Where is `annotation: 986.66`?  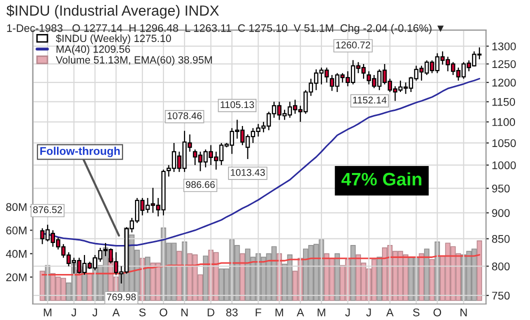 annotation: 986.66 is located at coordinates (200, 184).